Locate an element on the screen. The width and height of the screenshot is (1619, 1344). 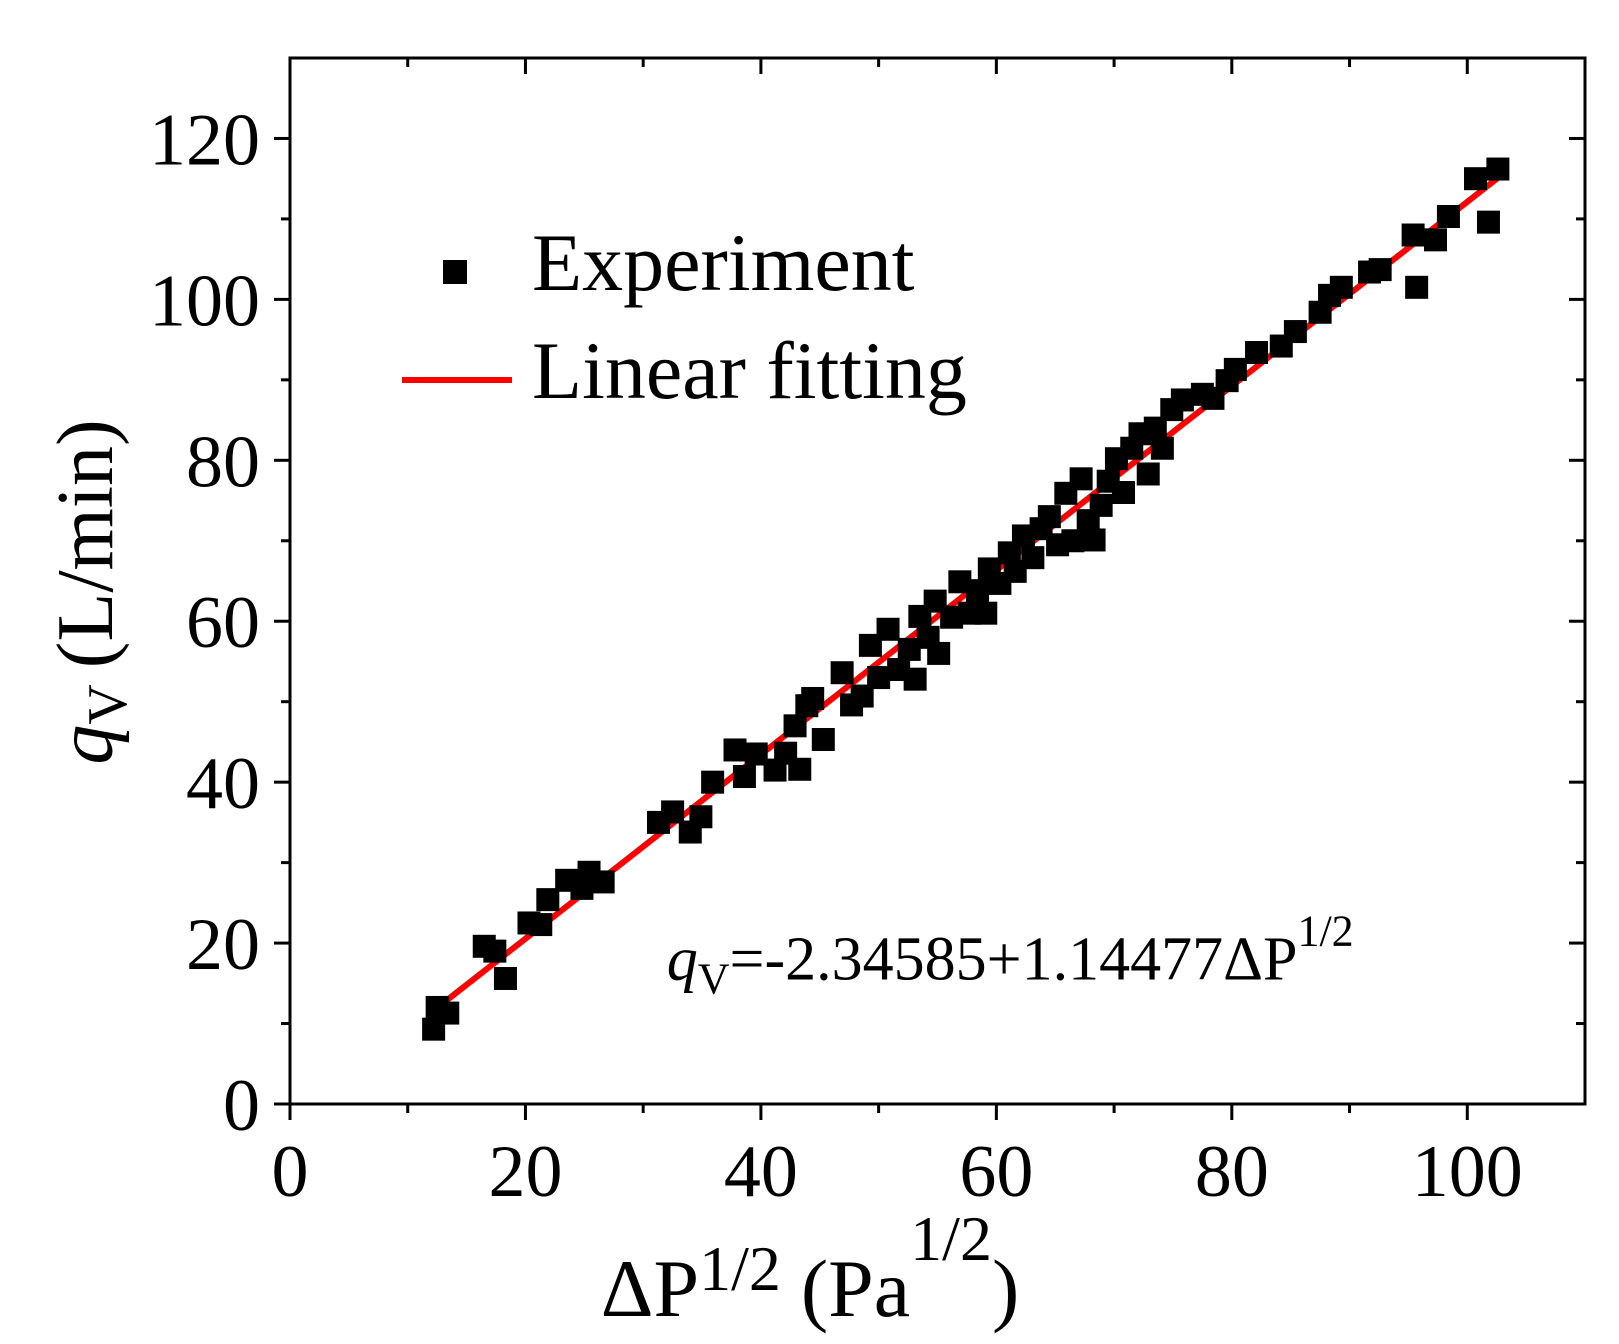
fit-equation-annotation: qV=-2.34585+1.14477ΔP1/2 is located at coordinates (1010, 954).